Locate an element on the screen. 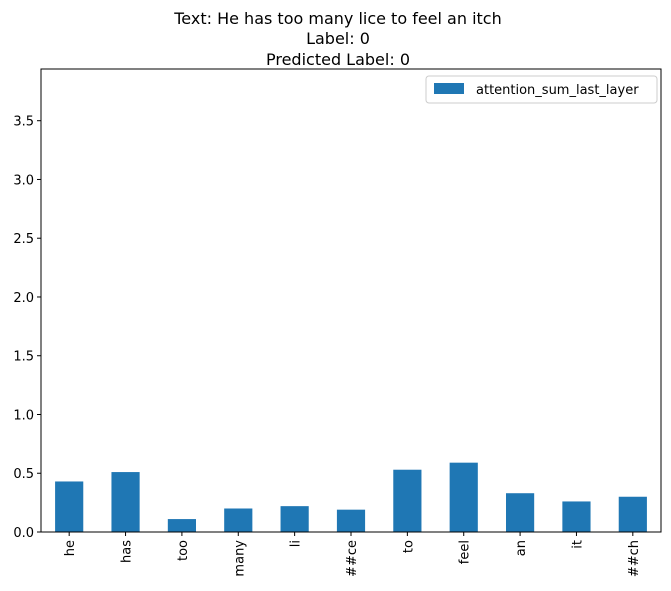  x-tick-label: many is located at coordinates (239, 558).